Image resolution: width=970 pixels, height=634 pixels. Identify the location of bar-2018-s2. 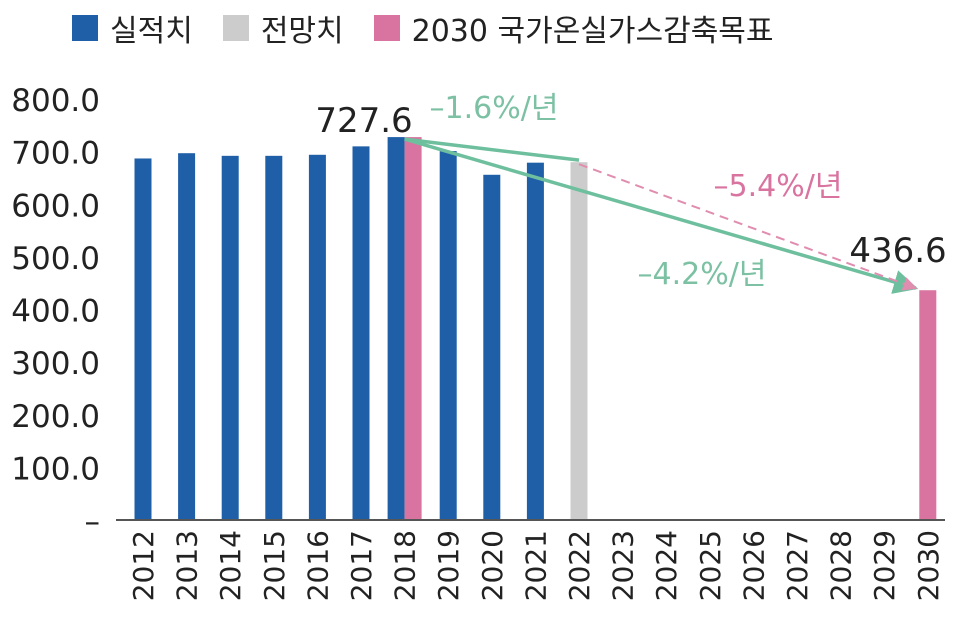
(413, 328).